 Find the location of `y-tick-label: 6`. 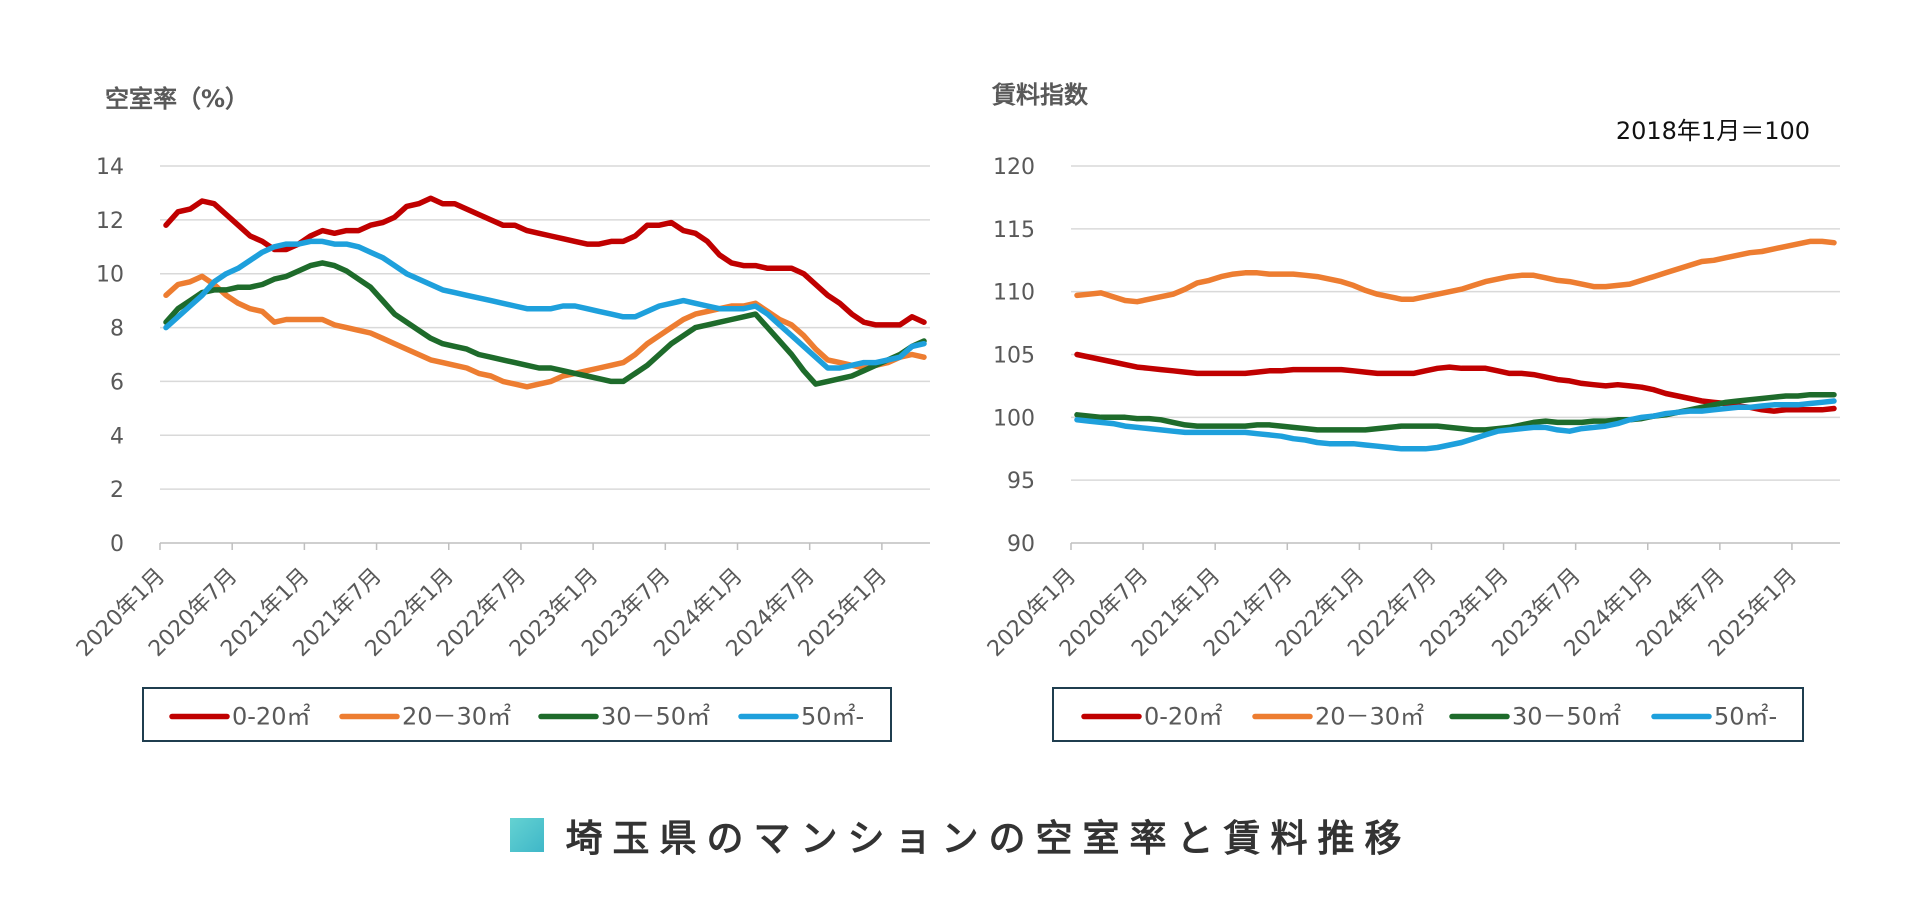

y-tick-label: 6 is located at coordinates (117, 382).